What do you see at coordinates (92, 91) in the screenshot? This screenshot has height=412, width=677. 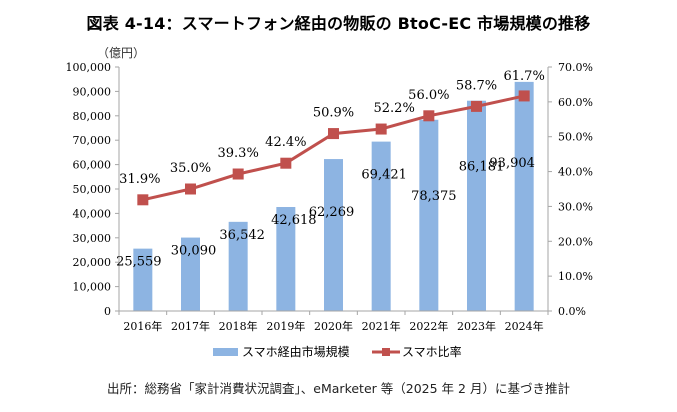 I see `y-tick-label: 90,000` at bounding box center [92, 91].